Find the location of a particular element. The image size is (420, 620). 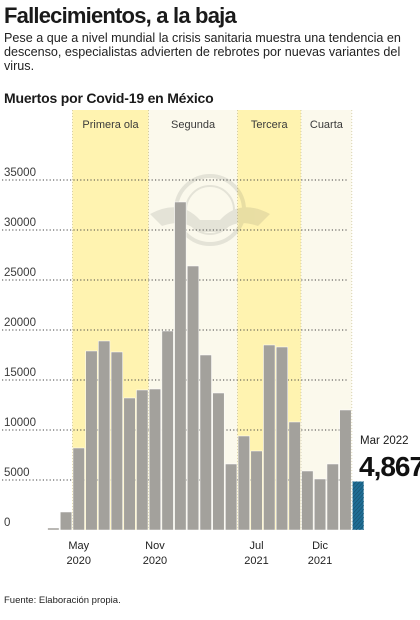

callout-value: 4,867 is located at coordinates (389, 466).